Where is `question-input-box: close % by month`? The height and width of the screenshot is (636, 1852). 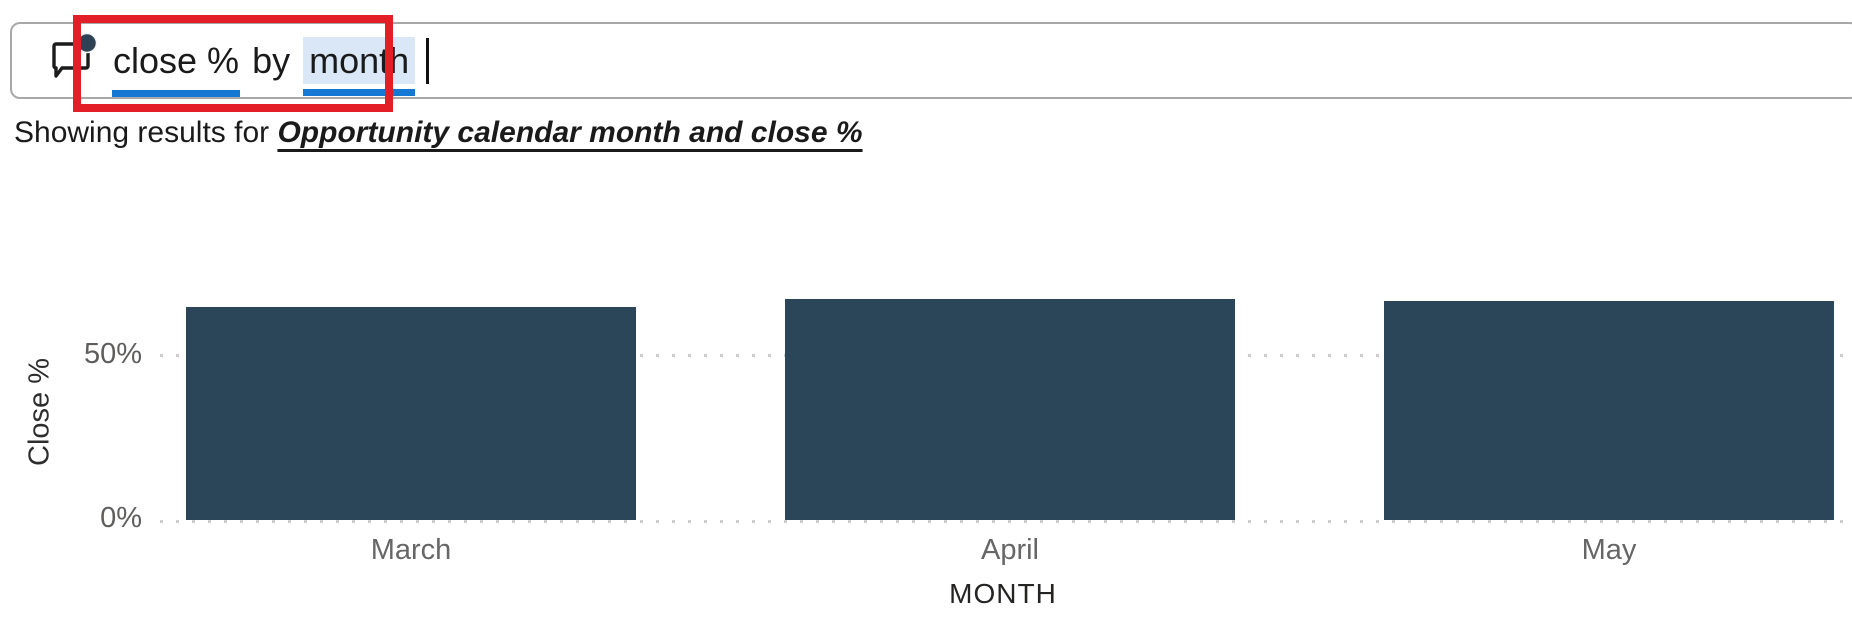 question-input-box: close % by month is located at coordinates (931, 60).